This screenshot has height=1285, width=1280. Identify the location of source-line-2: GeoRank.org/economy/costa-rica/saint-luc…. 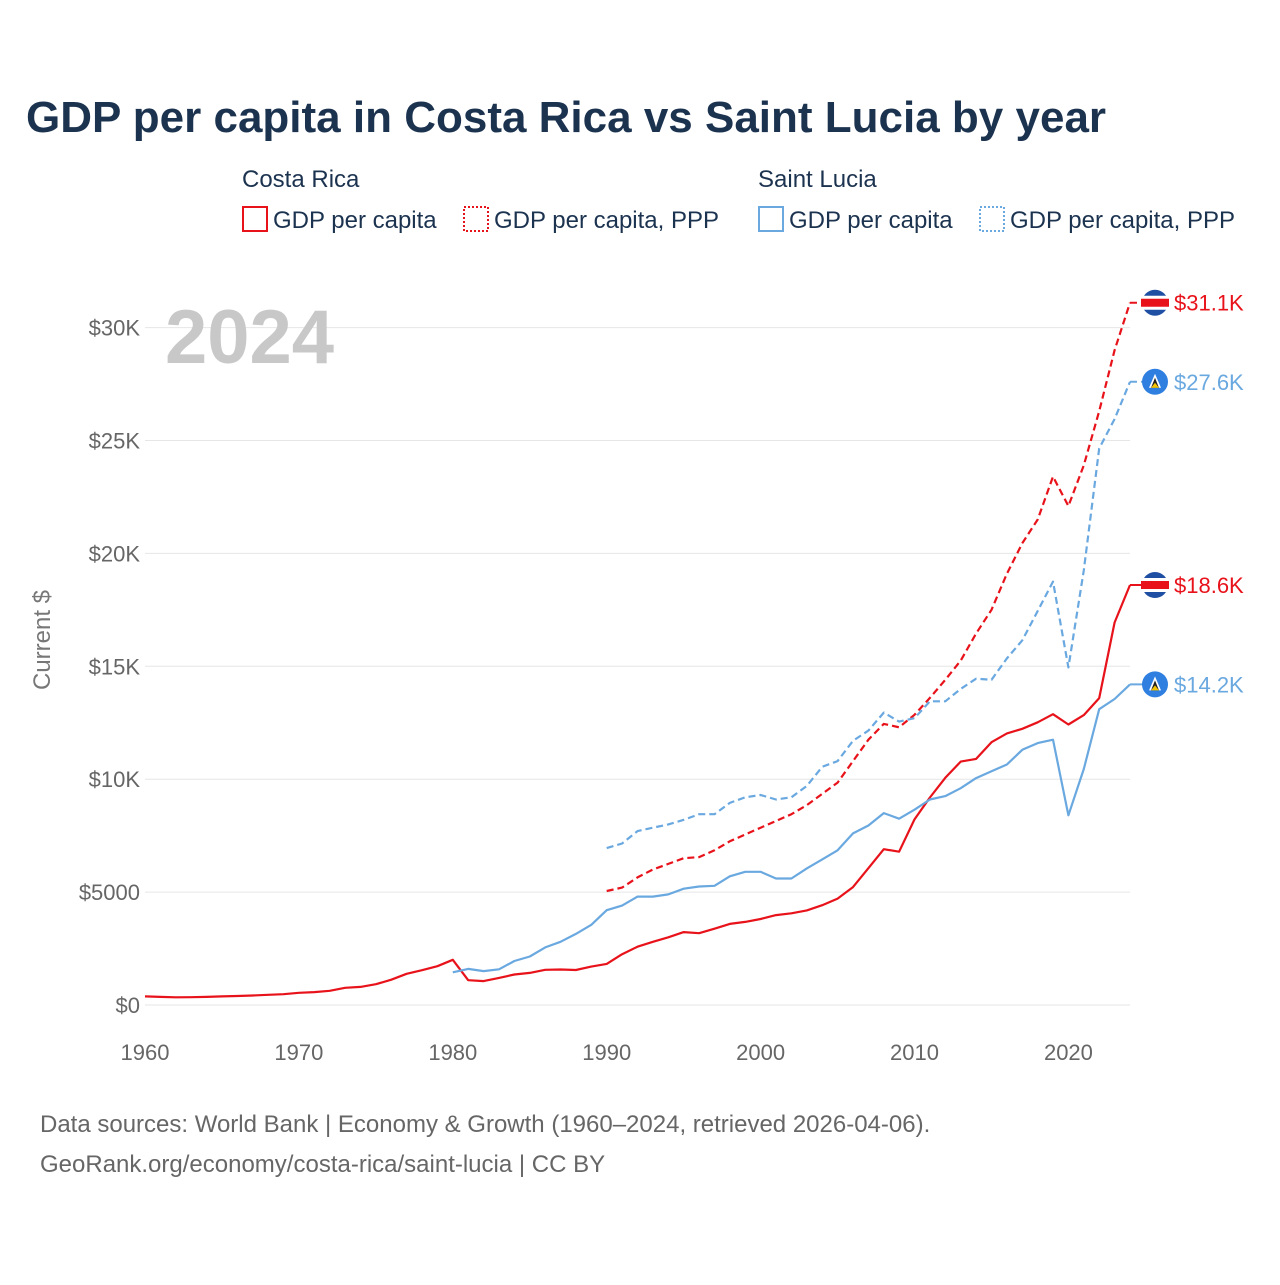
(322, 1164).